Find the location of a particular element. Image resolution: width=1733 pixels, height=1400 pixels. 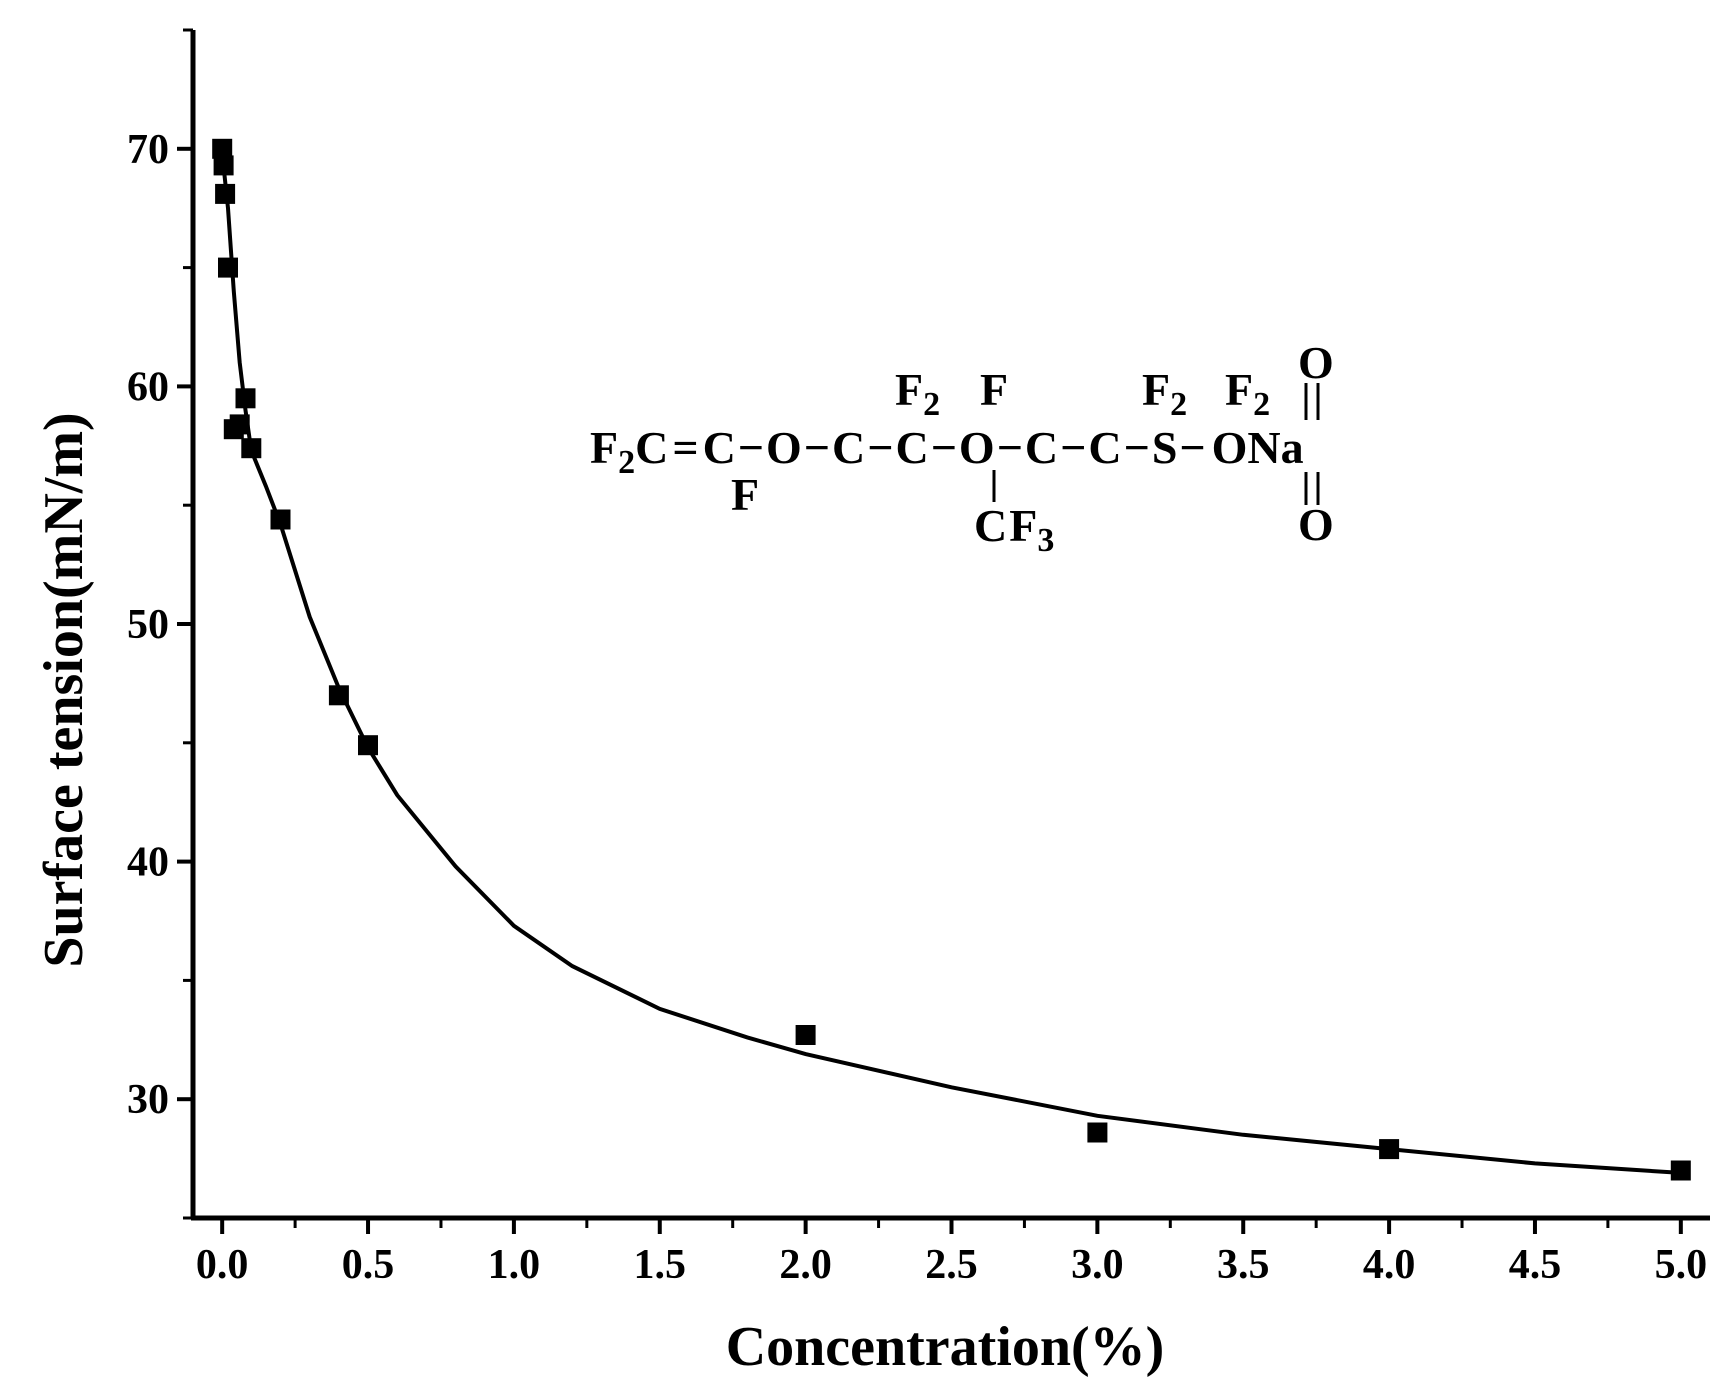

chem-f2-above-1: F2 is located at coordinates (917, 393).